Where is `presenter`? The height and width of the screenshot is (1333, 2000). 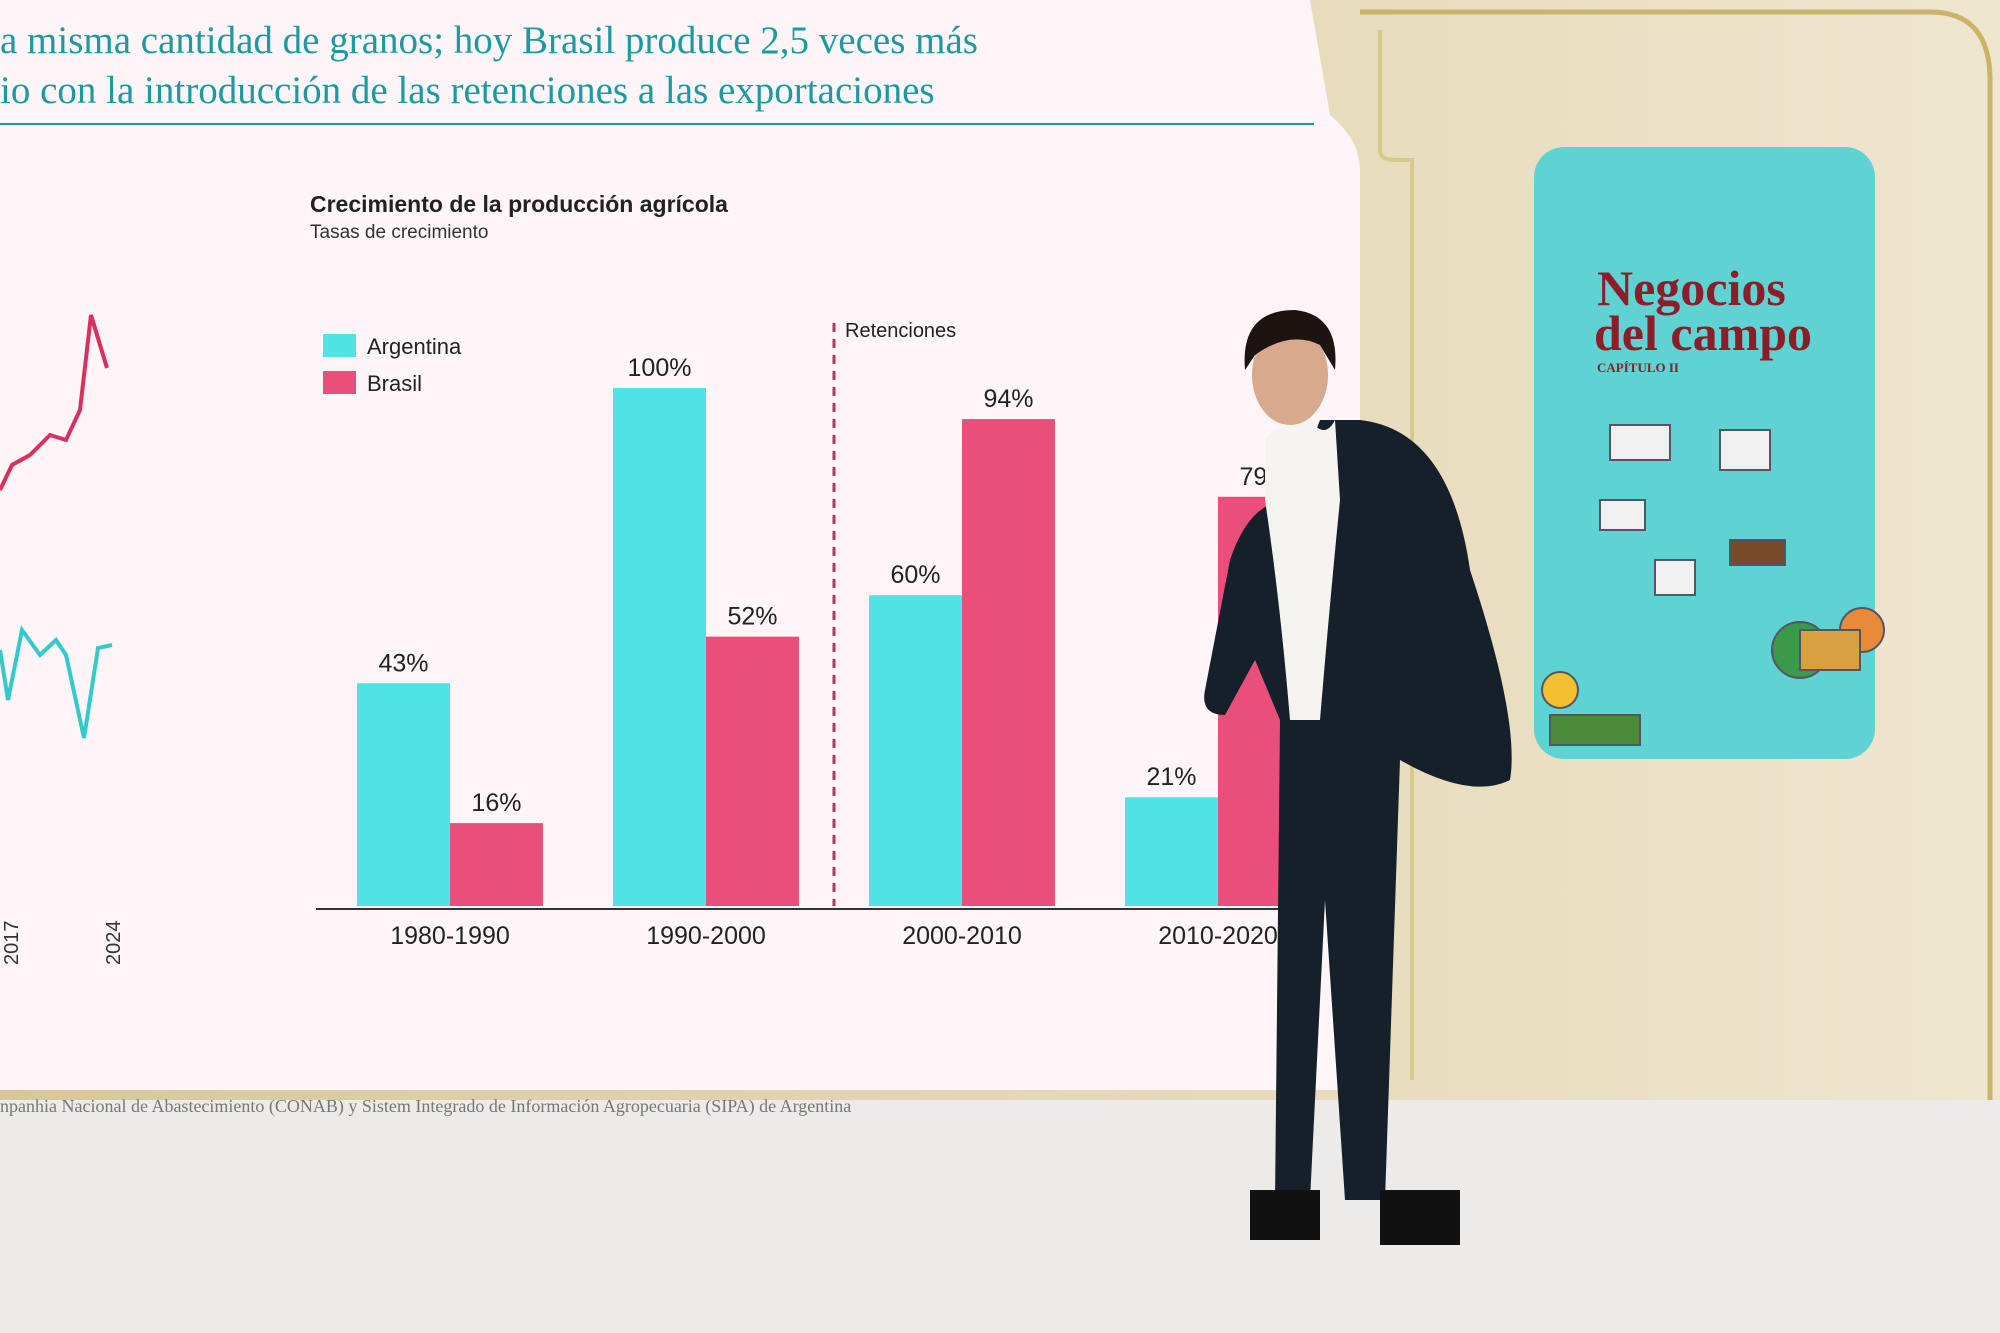
presenter is located at coordinates (1358, 777).